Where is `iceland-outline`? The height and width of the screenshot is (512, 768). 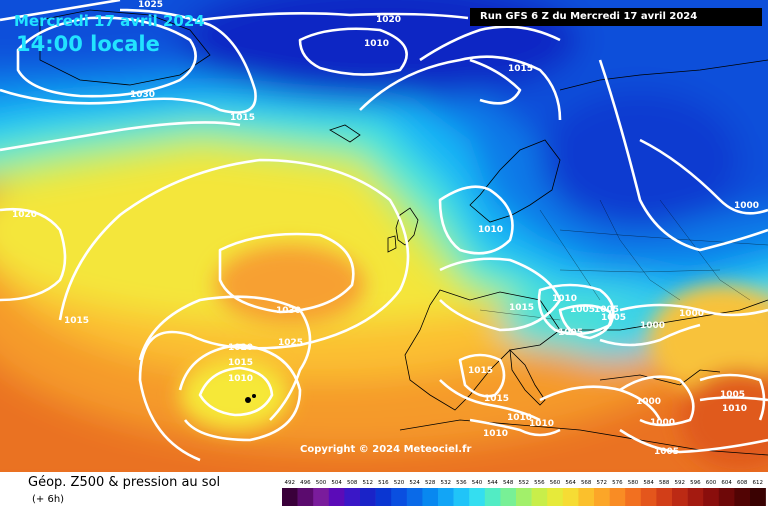
iceland-outline is located at coordinates (345, 133).